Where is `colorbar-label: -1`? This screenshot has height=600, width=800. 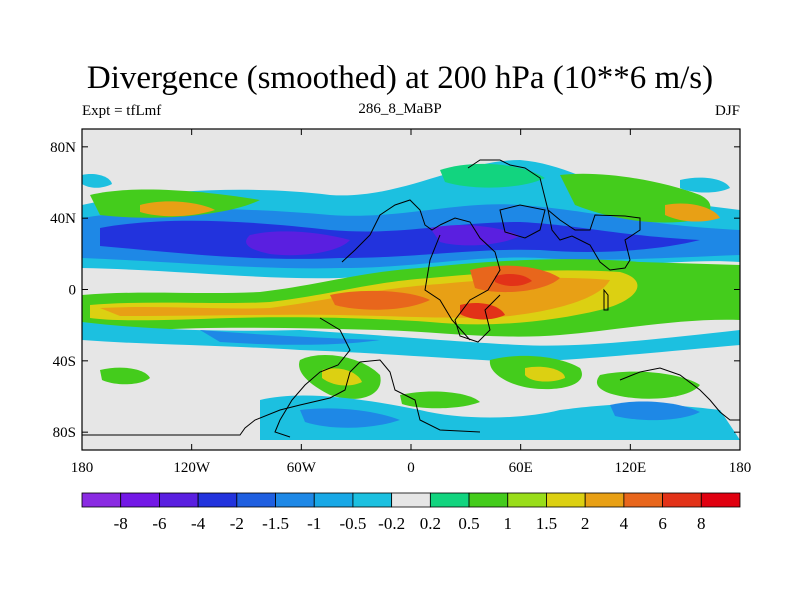
colorbar-label: -1 is located at coordinates (314, 523).